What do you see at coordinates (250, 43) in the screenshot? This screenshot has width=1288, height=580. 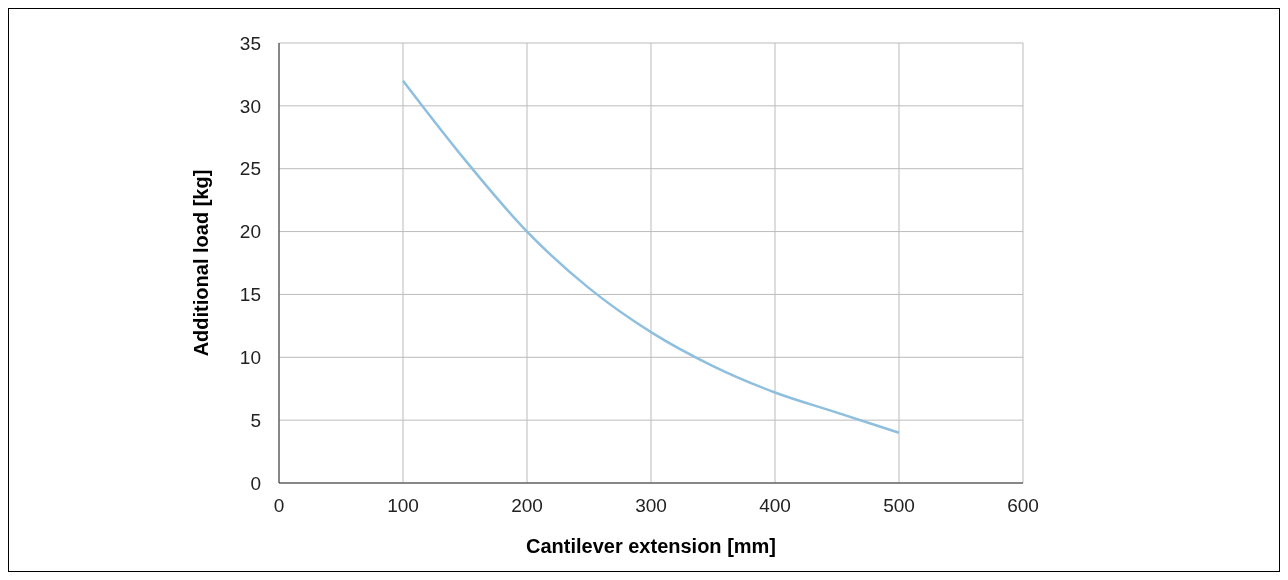 I see `y-tick-label: 35` at bounding box center [250, 43].